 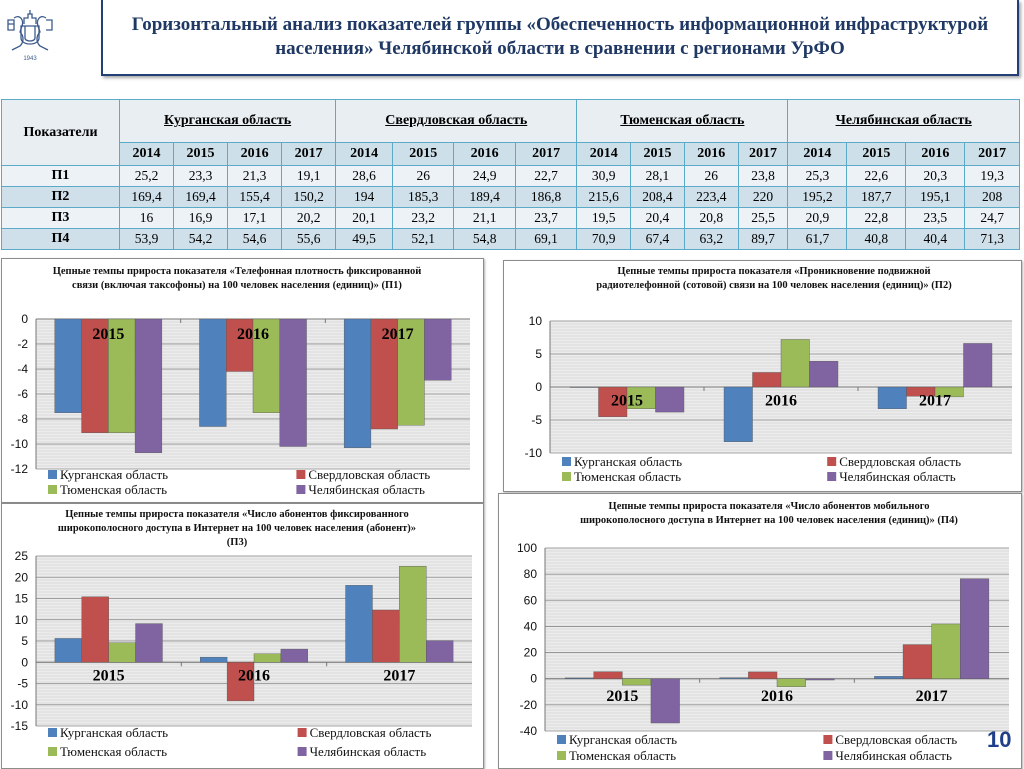 What do you see at coordinates (484, 218) in the screenshot?
I see `table-cell: 21,1` at bounding box center [484, 218].